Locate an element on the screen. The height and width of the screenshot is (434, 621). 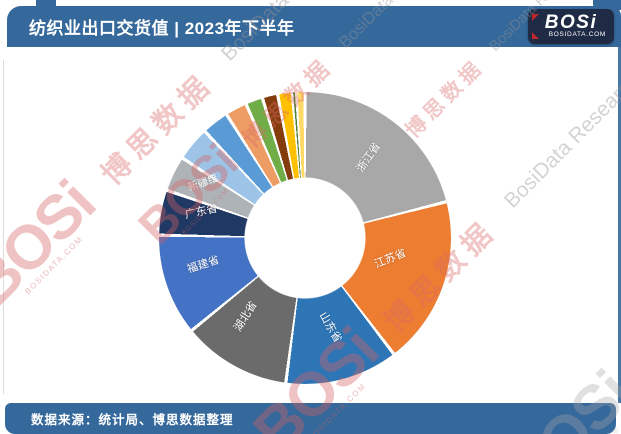
logo-brand-text: BOSi is located at coordinates (571, 22).